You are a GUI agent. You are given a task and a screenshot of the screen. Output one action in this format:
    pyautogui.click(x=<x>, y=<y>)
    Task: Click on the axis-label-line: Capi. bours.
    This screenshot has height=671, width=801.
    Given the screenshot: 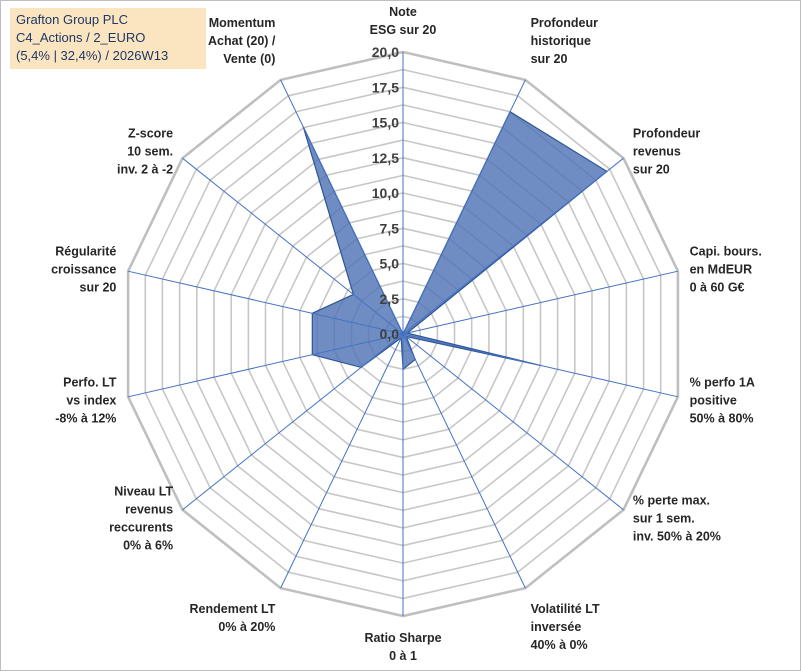 What is the action you would take?
    pyautogui.click(x=726, y=252)
    